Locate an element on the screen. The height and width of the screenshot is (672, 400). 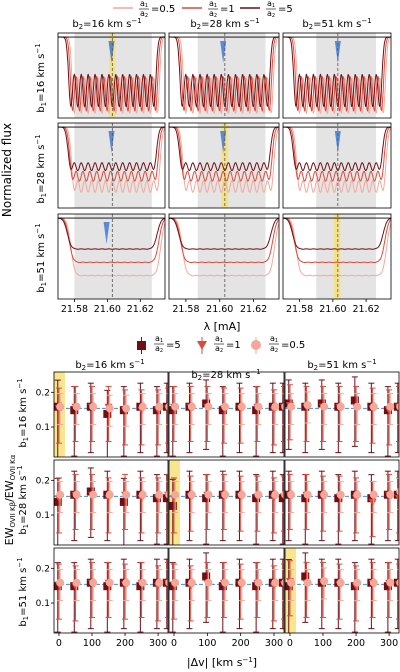
flux-panel-r0-c1 is located at coordinates (224, 75).